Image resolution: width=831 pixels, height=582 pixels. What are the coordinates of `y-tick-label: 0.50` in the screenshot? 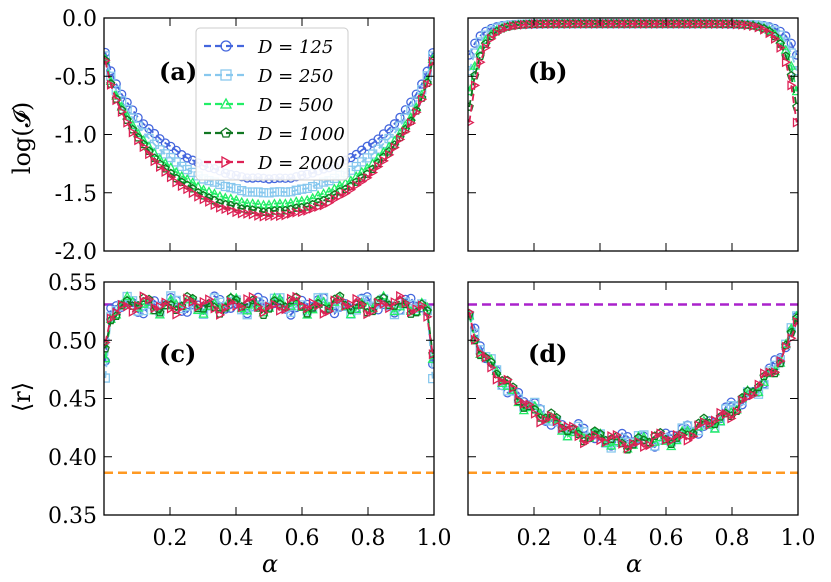 It's located at (72, 341).